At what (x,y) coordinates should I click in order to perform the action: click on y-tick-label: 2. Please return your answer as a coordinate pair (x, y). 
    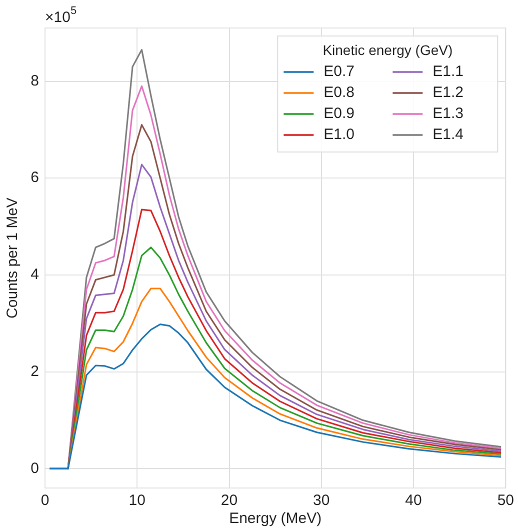
    Looking at the image, I should click on (34, 371).